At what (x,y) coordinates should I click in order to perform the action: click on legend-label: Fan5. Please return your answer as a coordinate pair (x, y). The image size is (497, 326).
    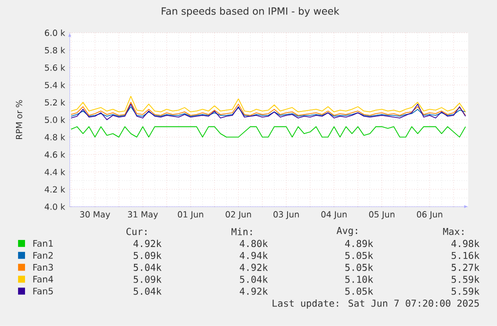
    Looking at the image, I should click on (43, 291).